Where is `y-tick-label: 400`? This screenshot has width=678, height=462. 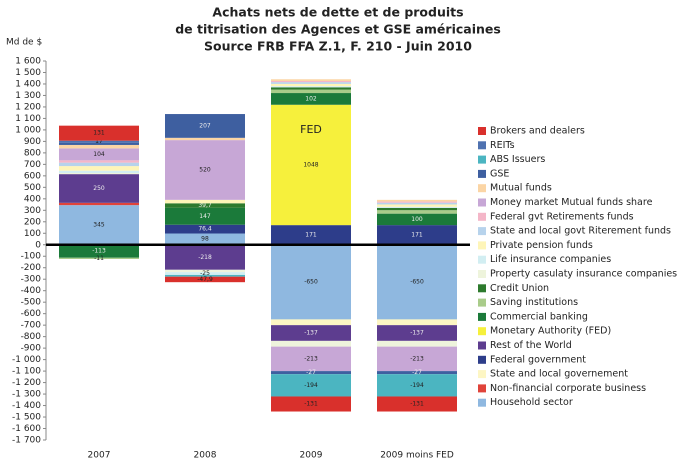 y-tick-label: 400 is located at coordinates (32, 199).